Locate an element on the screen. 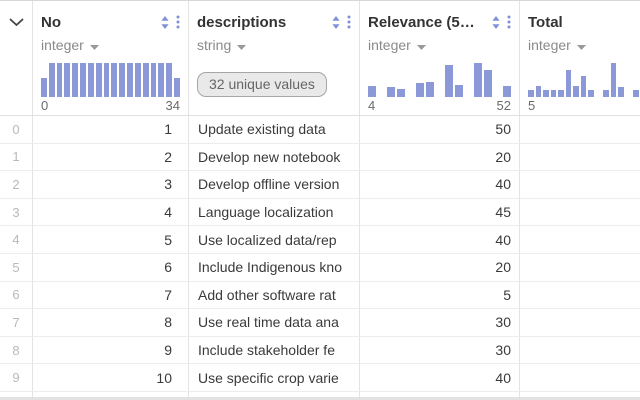  histogram-axis: 0 34 is located at coordinates (110, 105).